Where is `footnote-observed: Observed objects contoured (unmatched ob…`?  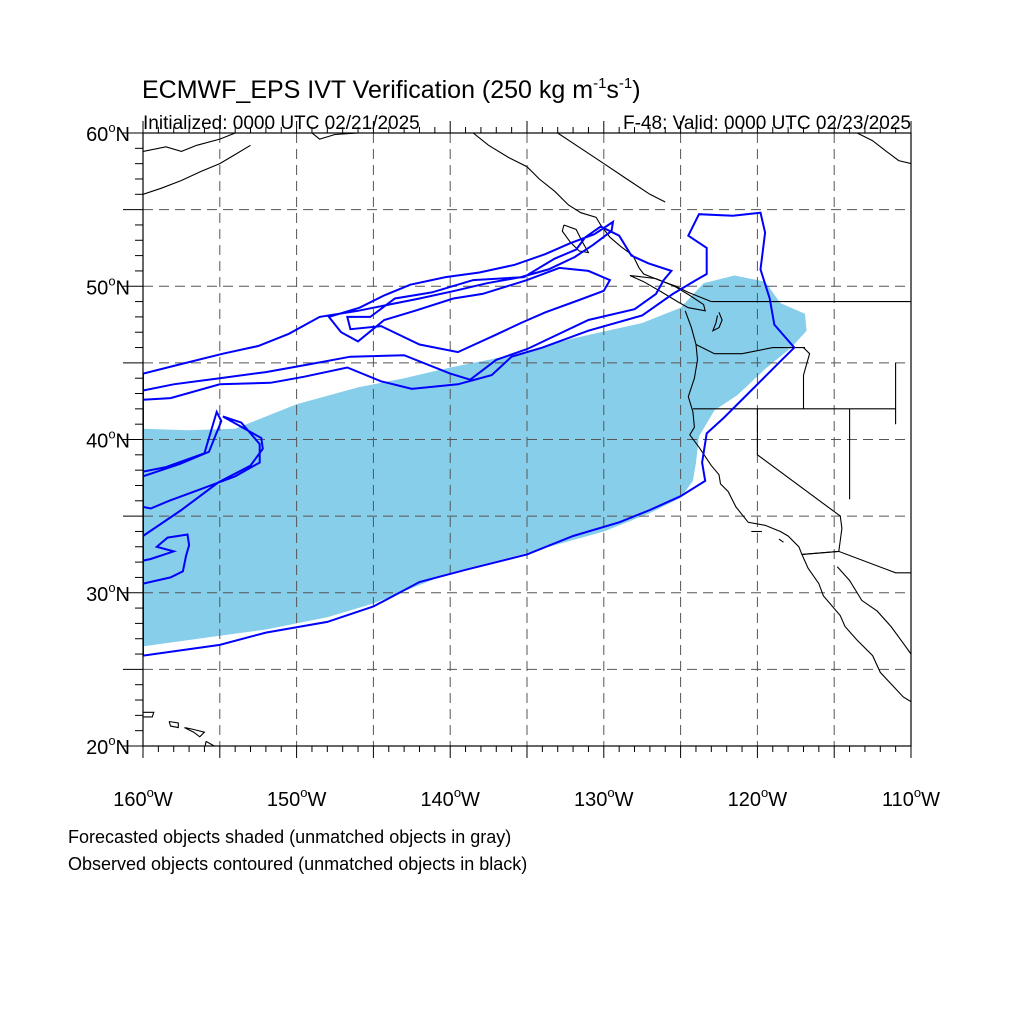
footnote-observed: Observed objects contoured (unmatched ob… is located at coordinates (297, 864).